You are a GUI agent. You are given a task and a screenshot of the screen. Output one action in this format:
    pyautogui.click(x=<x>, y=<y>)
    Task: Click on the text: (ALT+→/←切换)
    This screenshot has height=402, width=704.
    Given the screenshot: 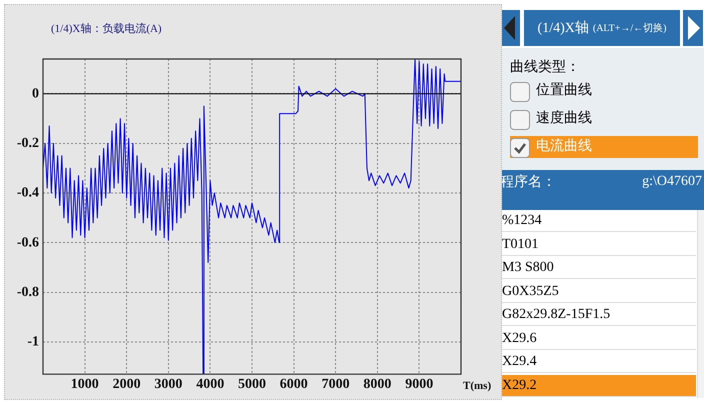 What is the action you would take?
    pyautogui.click(x=629, y=28)
    